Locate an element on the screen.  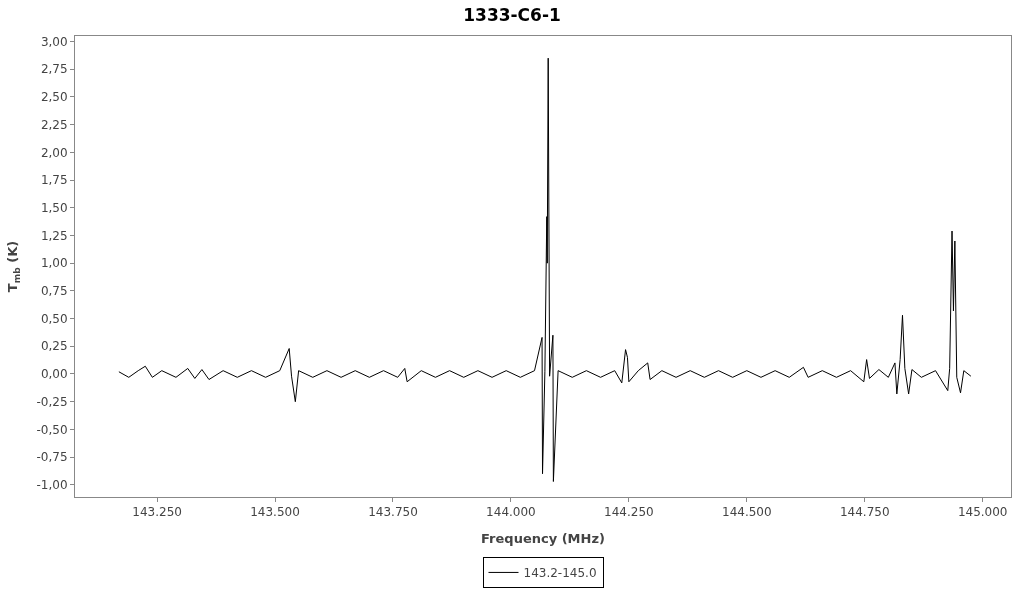
y-tick-label: 0,75 is located at coordinates (54, 291).